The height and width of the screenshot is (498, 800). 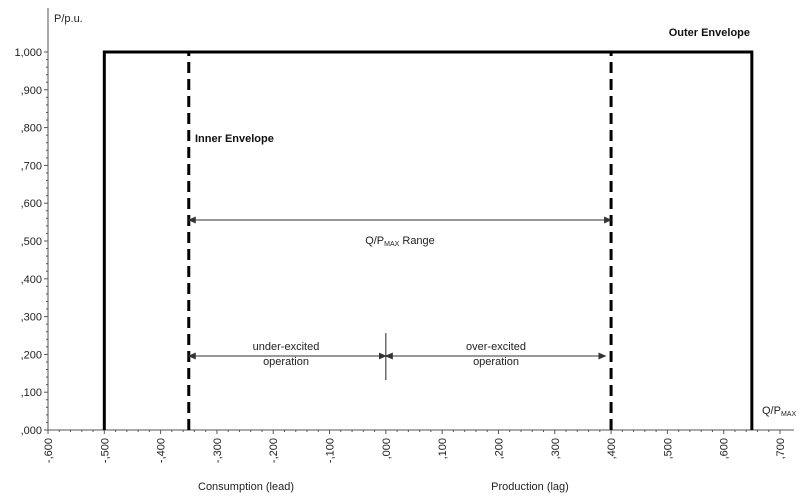 What do you see at coordinates (28, 53) in the screenshot?
I see `y-tick-label: 1,000` at bounding box center [28, 53].